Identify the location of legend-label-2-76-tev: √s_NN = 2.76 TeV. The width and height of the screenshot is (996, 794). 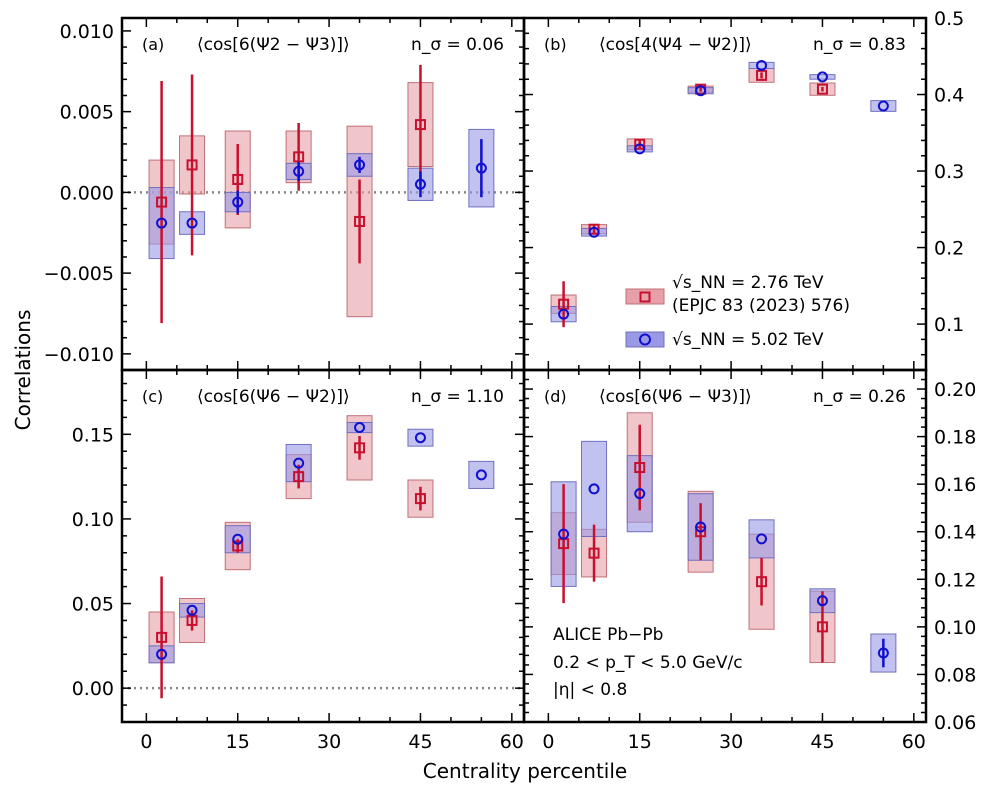
(748, 283).